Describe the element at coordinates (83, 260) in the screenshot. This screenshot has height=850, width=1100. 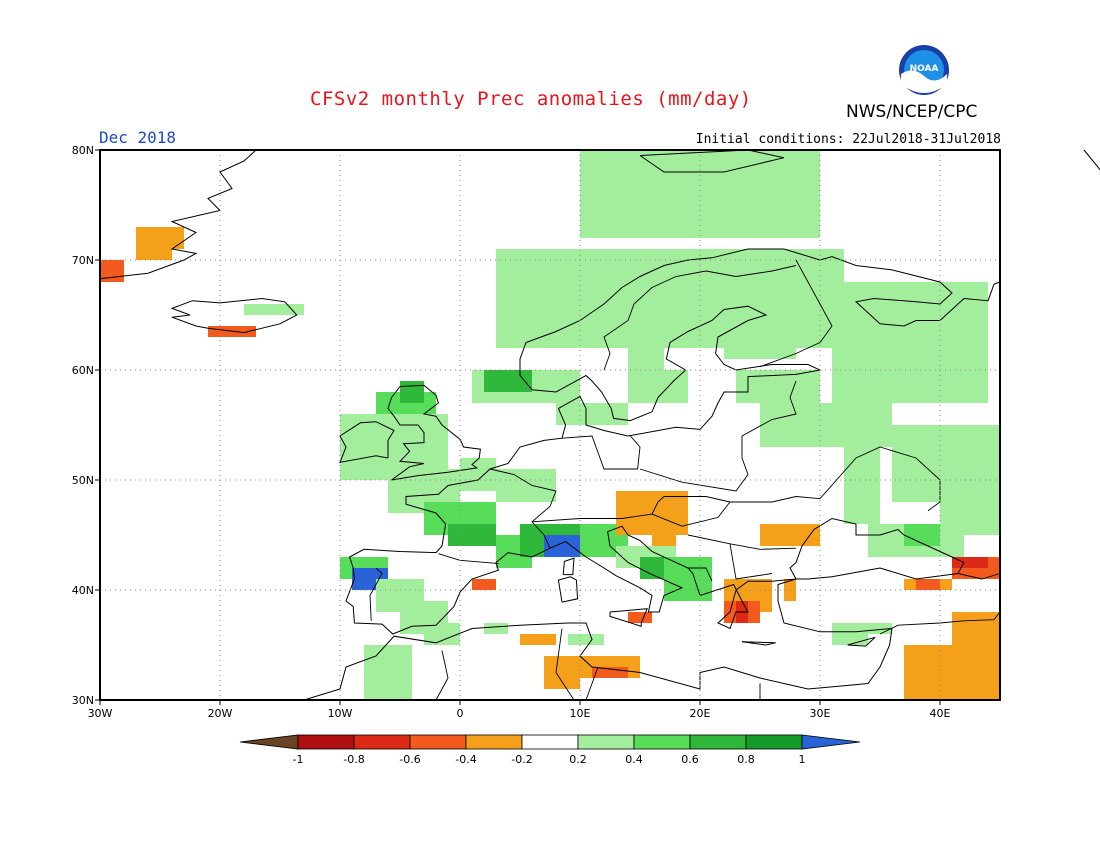
I see `lat-label: 70N` at that location.